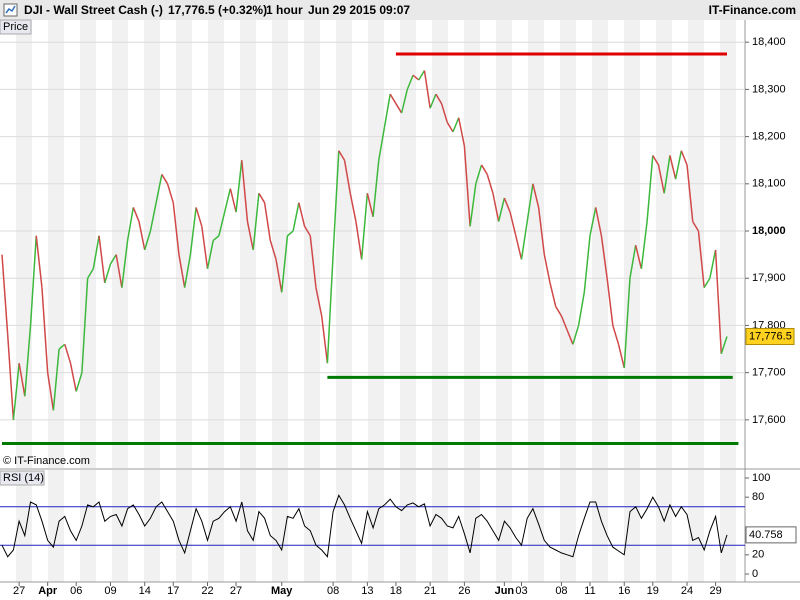 Image resolution: width=800 pixels, height=600 pixels. I want to click on x-tick-label: 11, so click(589, 591).